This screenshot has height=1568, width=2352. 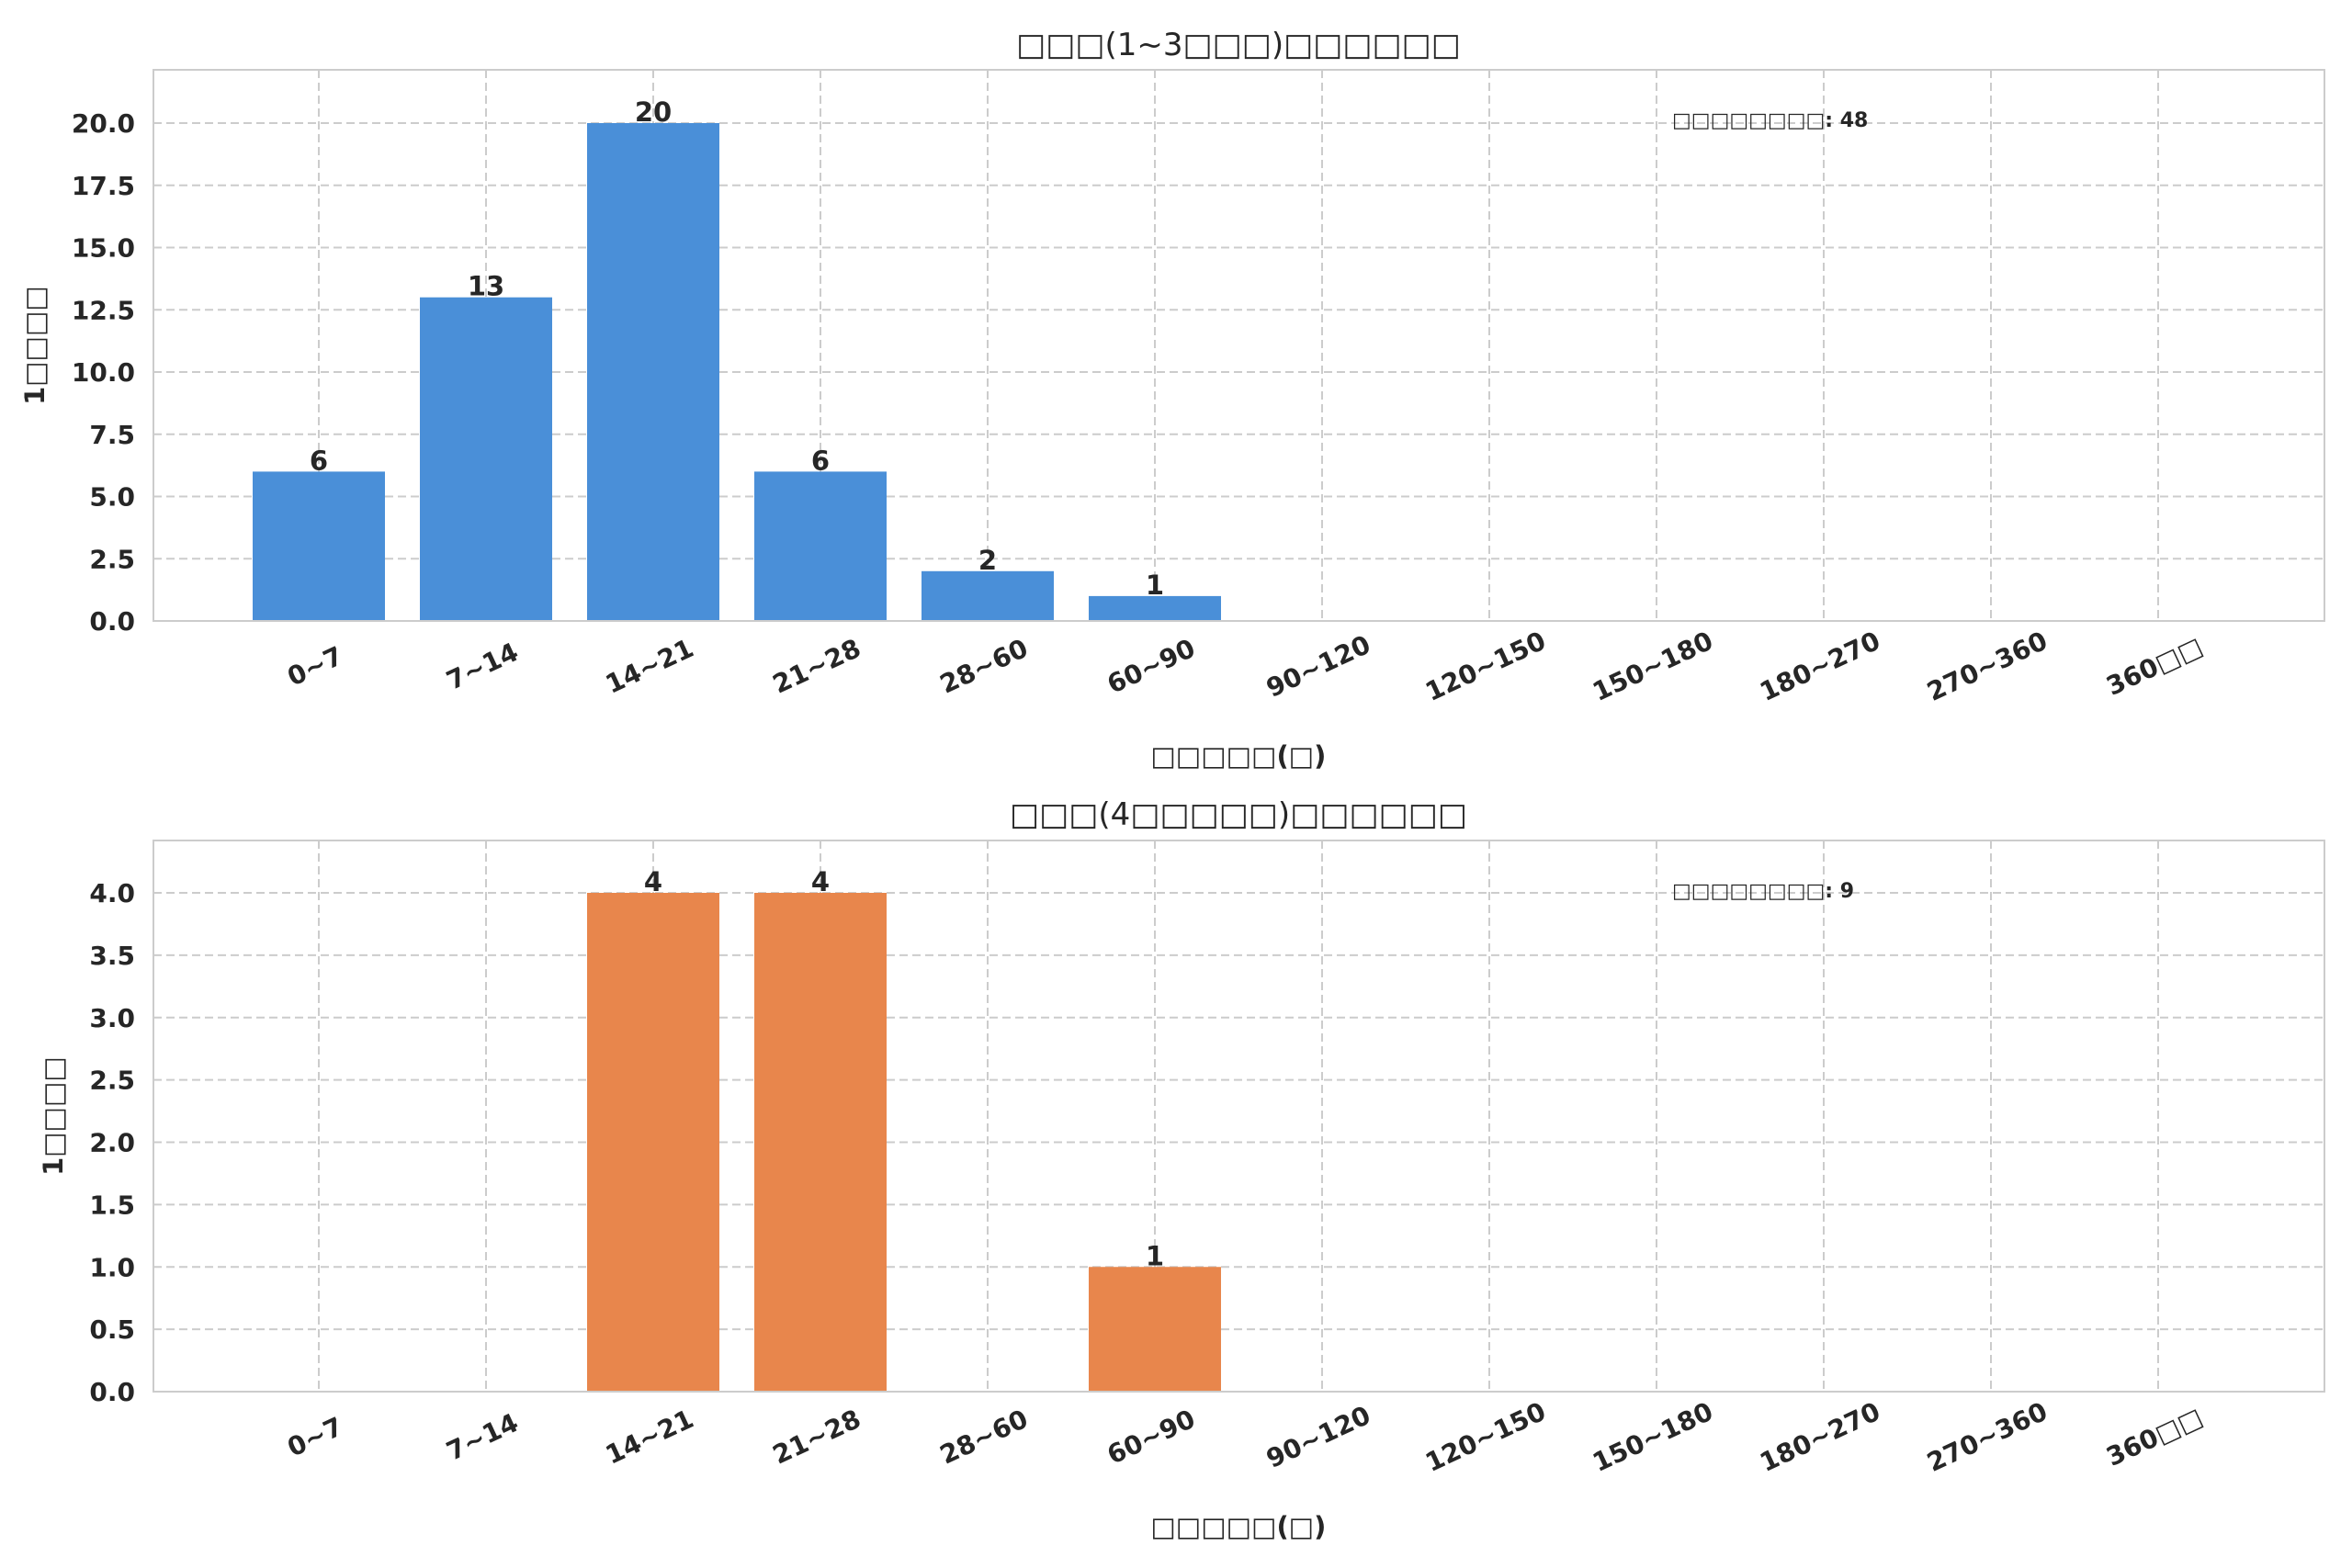 What do you see at coordinates (653, 112) in the screenshot?
I see `data-label: 20` at bounding box center [653, 112].